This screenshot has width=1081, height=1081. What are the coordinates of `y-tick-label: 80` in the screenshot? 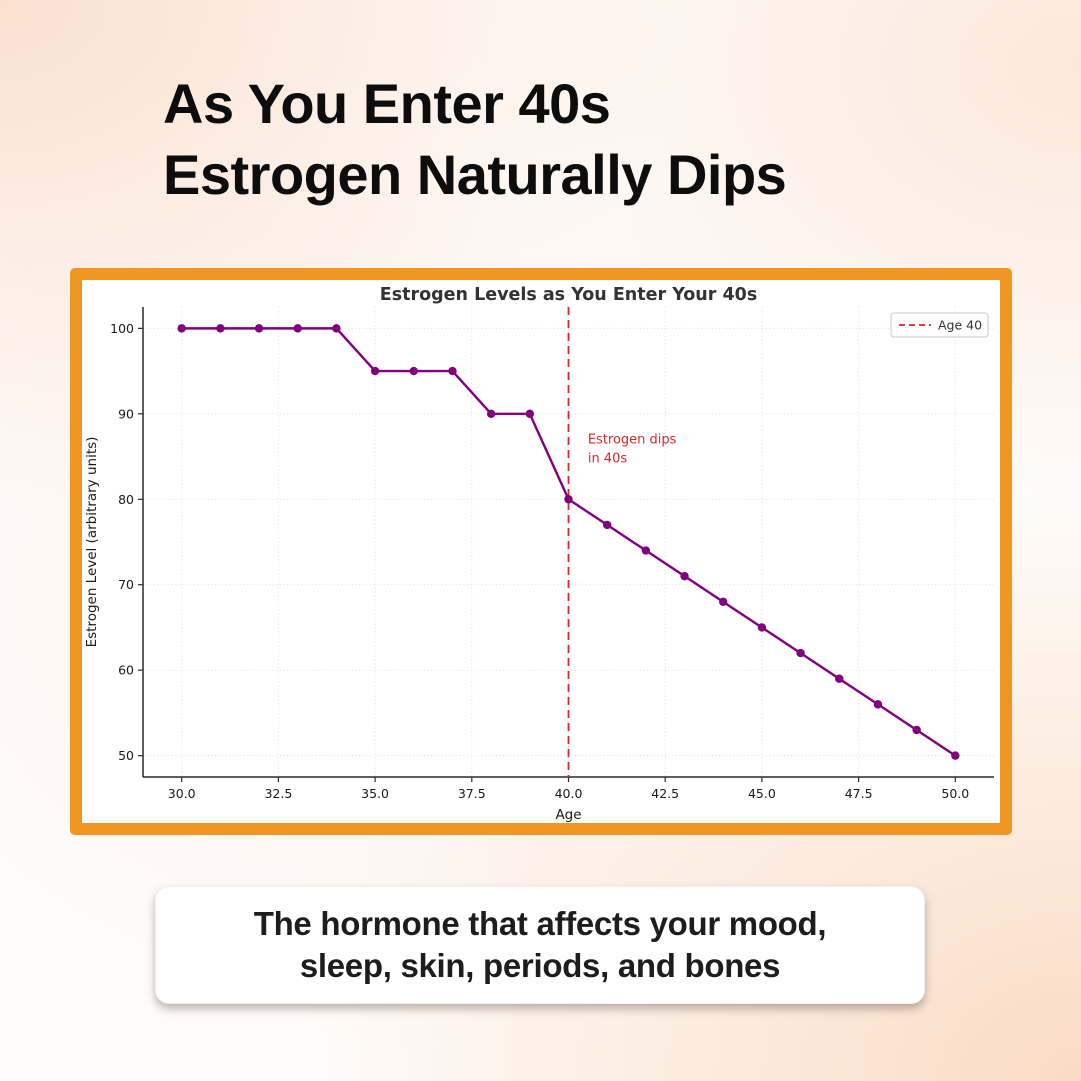 It's located at (126, 499).